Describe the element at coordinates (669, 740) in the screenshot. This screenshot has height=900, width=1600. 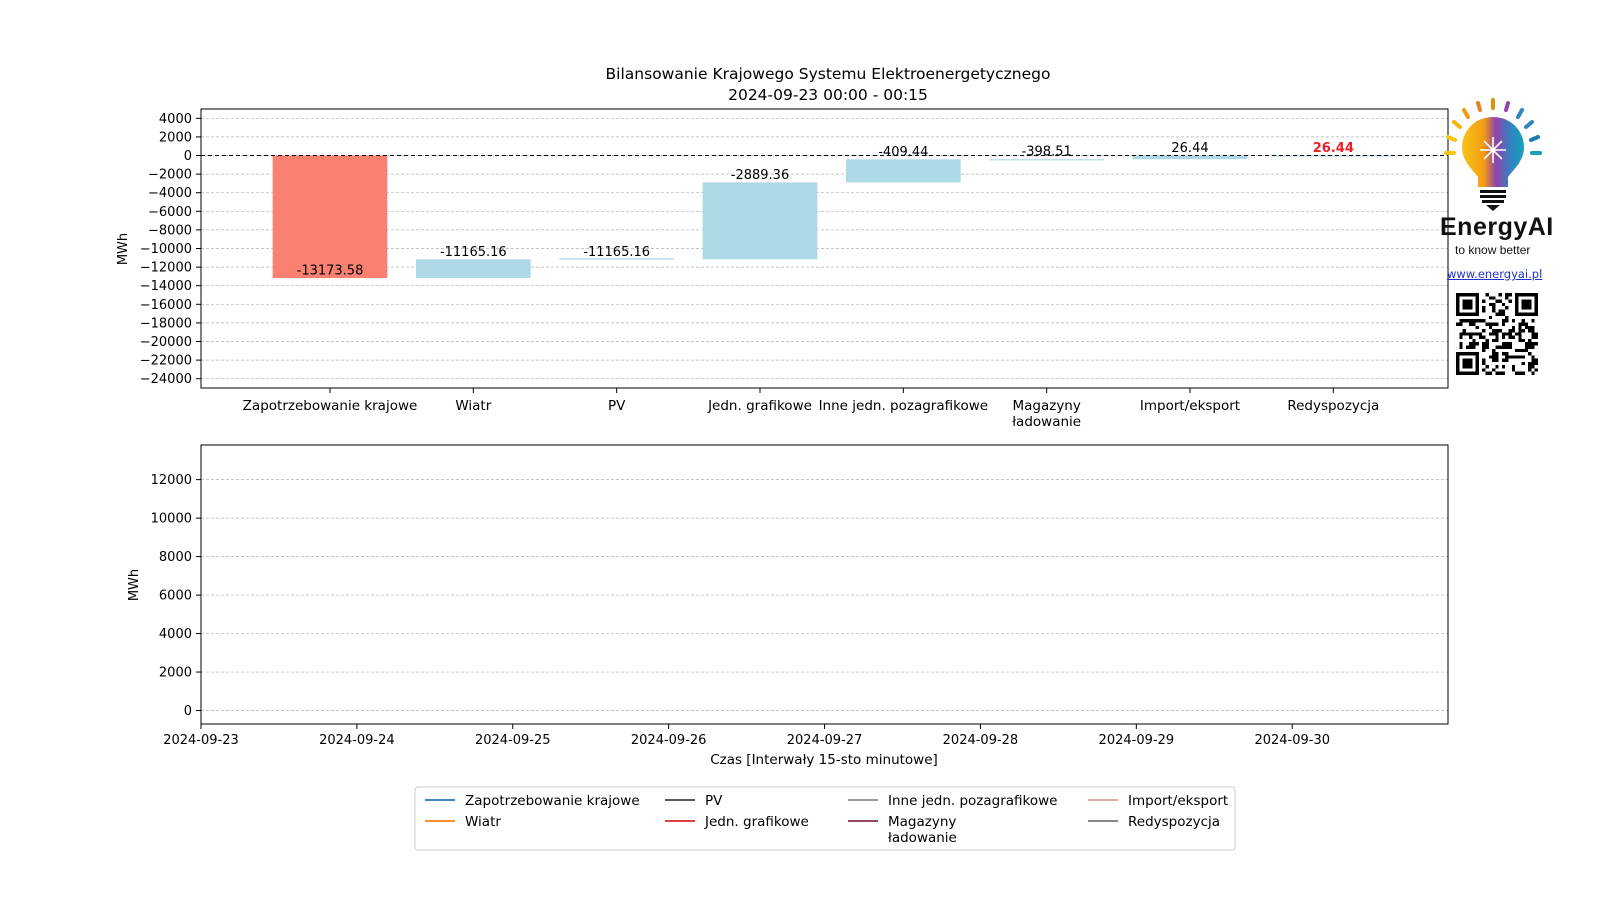
I see `bottom-x-tick-label: 2024-09-26` at that location.